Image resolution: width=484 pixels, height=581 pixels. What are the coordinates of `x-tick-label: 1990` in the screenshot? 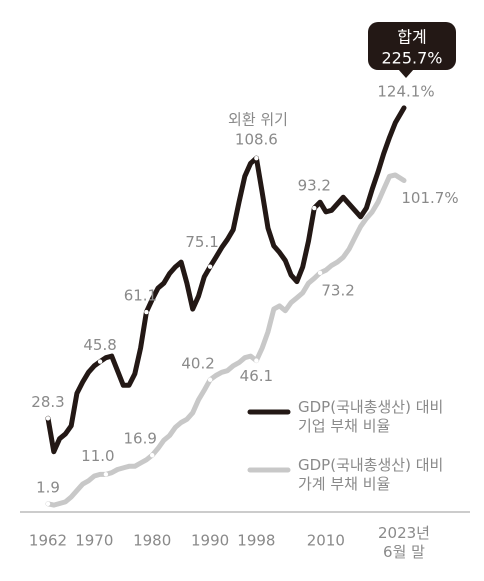 It's located at (210, 541).